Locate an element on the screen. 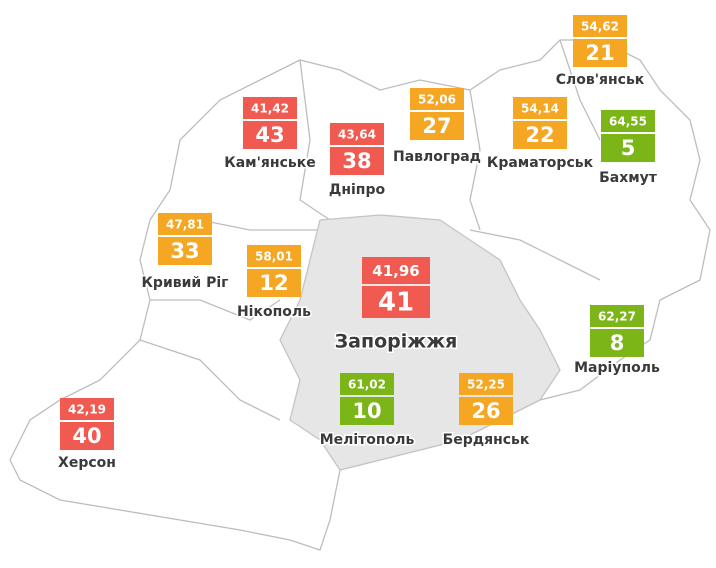  score: 41,42 is located at coordinates (270, 109).